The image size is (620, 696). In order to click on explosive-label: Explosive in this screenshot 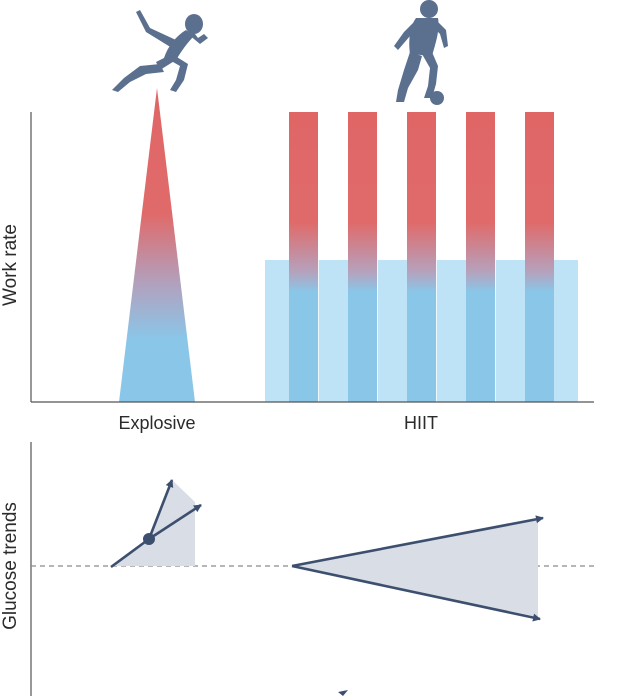, I will do `click(156, 423)`.